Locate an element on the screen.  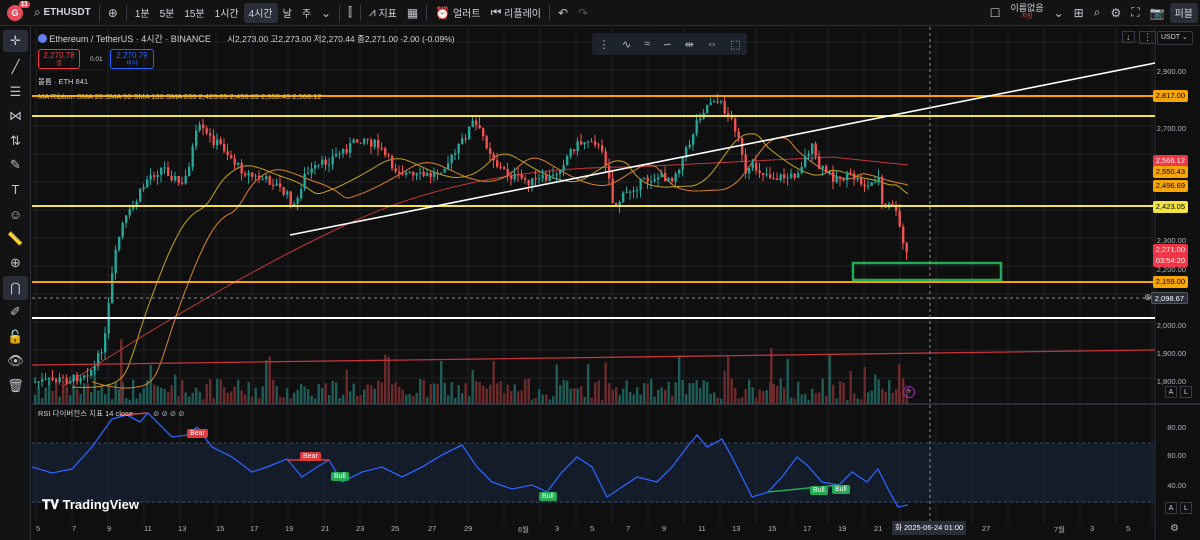
layout-button: ☐ is located at coordinates (995, 13).